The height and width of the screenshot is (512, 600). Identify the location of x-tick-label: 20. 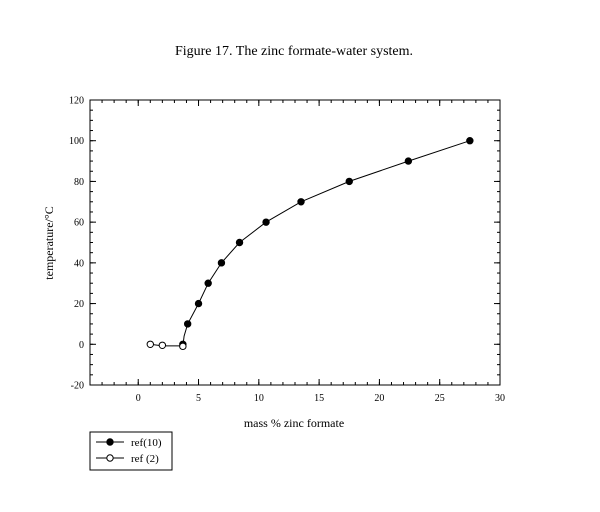
(379, 398).